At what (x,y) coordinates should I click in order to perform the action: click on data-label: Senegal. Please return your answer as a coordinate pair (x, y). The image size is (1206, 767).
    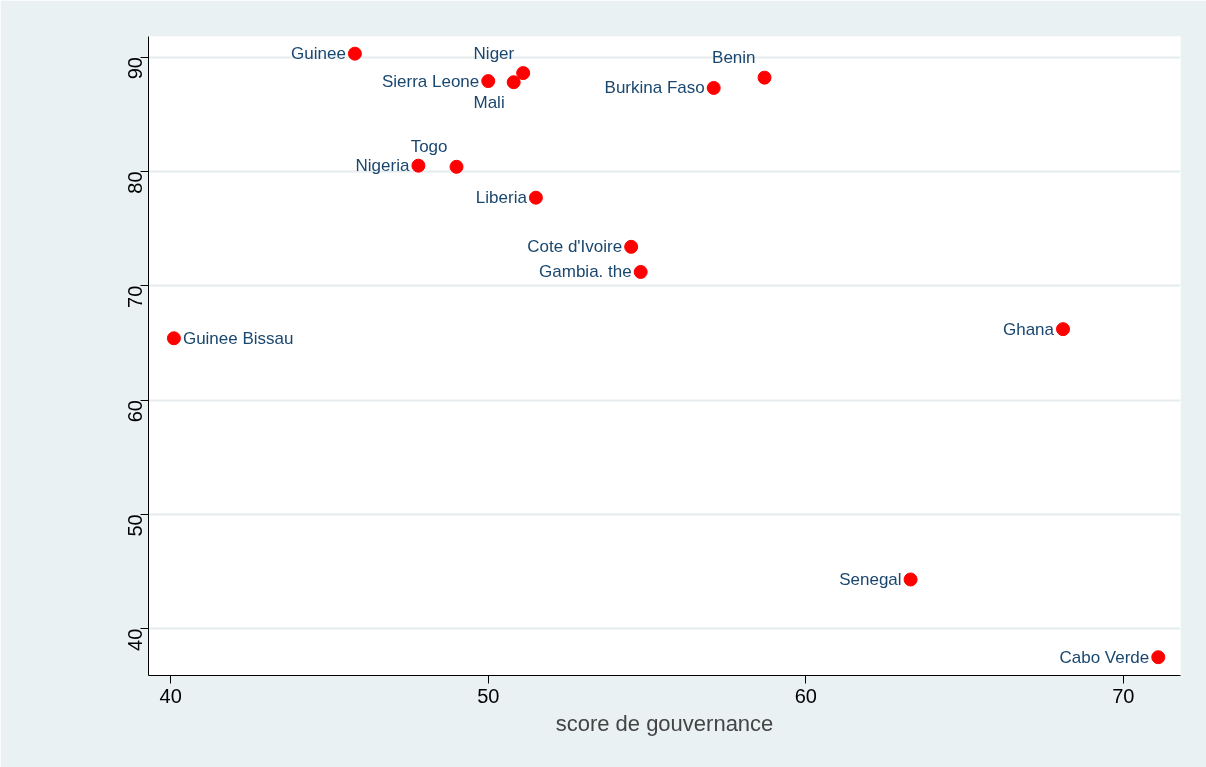
    Looking at the image, I should click on (870, 579).